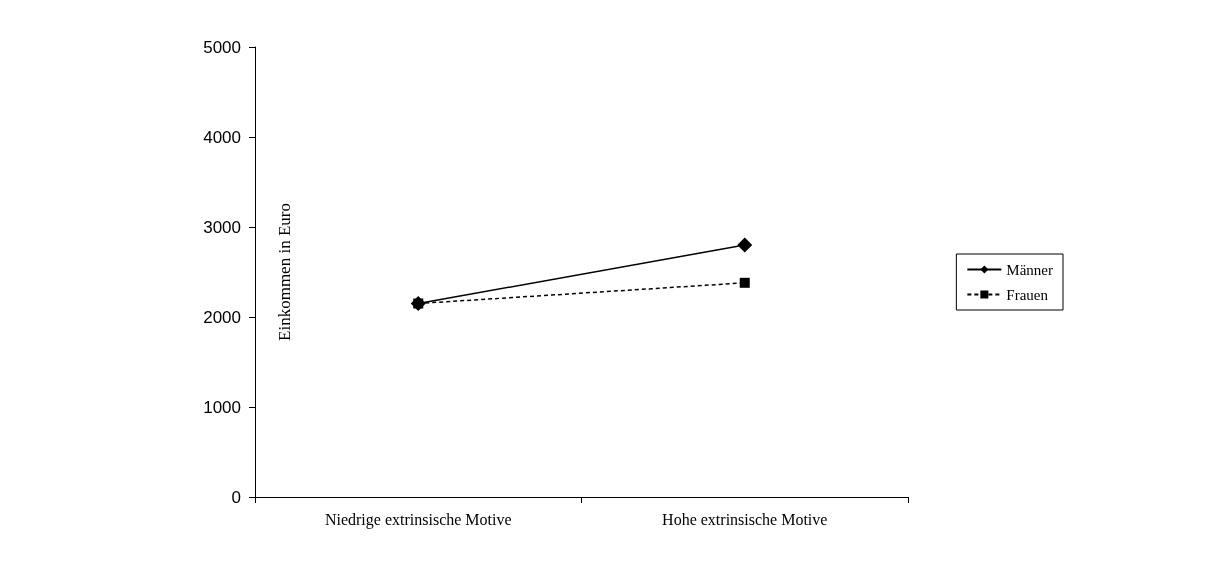 The width and height of the screenshot is (1228, 564). I want to click on x-tick-label: Hohe extrinsische Motive, so click(745, 519).